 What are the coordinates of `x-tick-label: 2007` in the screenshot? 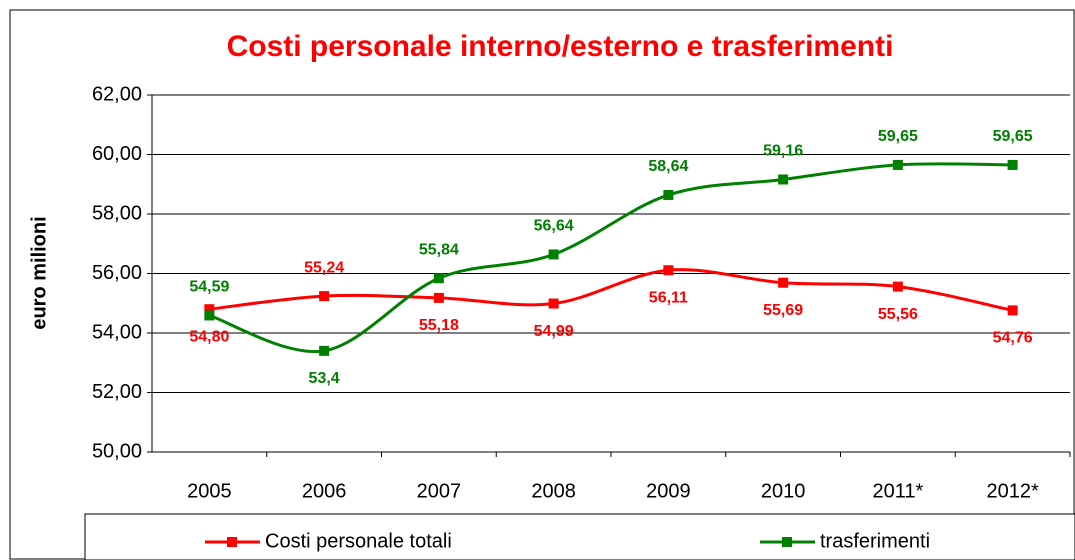 It's located at (439, 491).